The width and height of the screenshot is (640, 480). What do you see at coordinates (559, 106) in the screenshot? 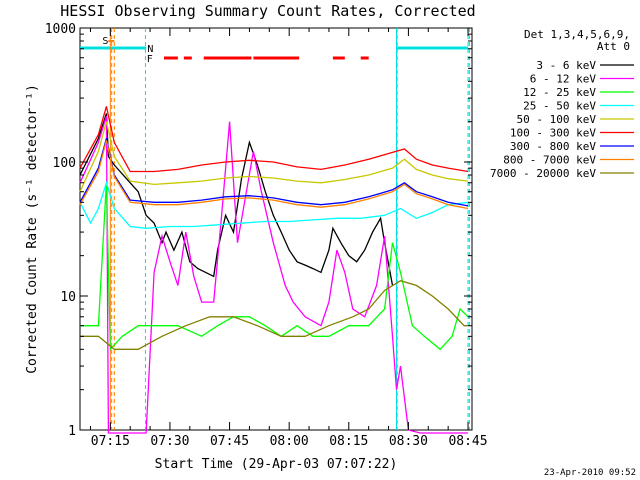
I see `legend-entry-label: 25 - 50 keV` at bounding box center [559, 106].